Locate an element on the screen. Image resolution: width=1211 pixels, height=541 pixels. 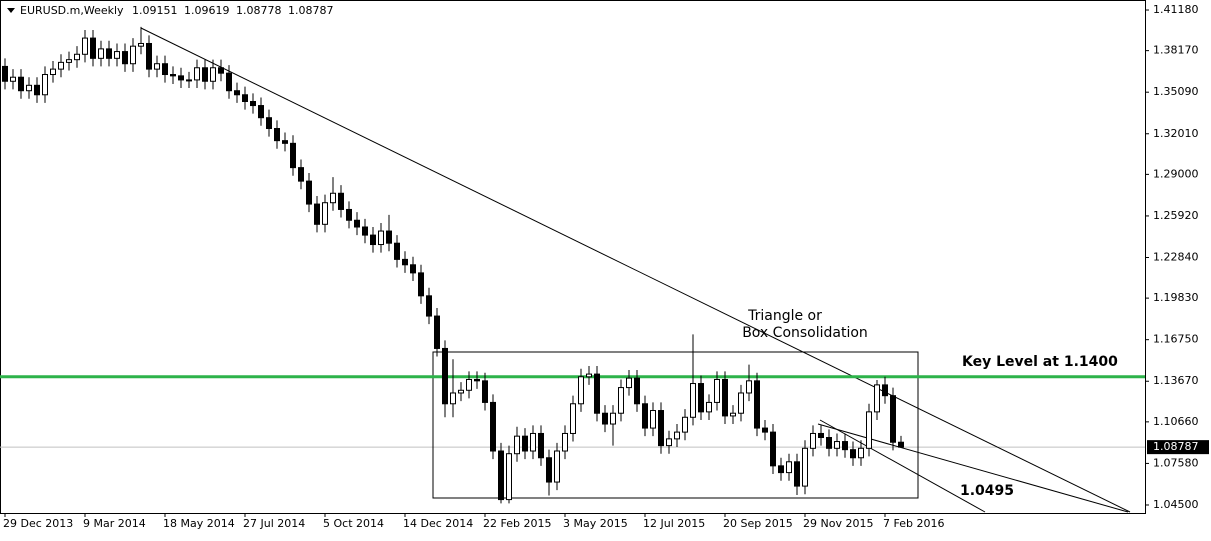
y-tick-label: 1.13670 is located at coordinates (1176, 380).